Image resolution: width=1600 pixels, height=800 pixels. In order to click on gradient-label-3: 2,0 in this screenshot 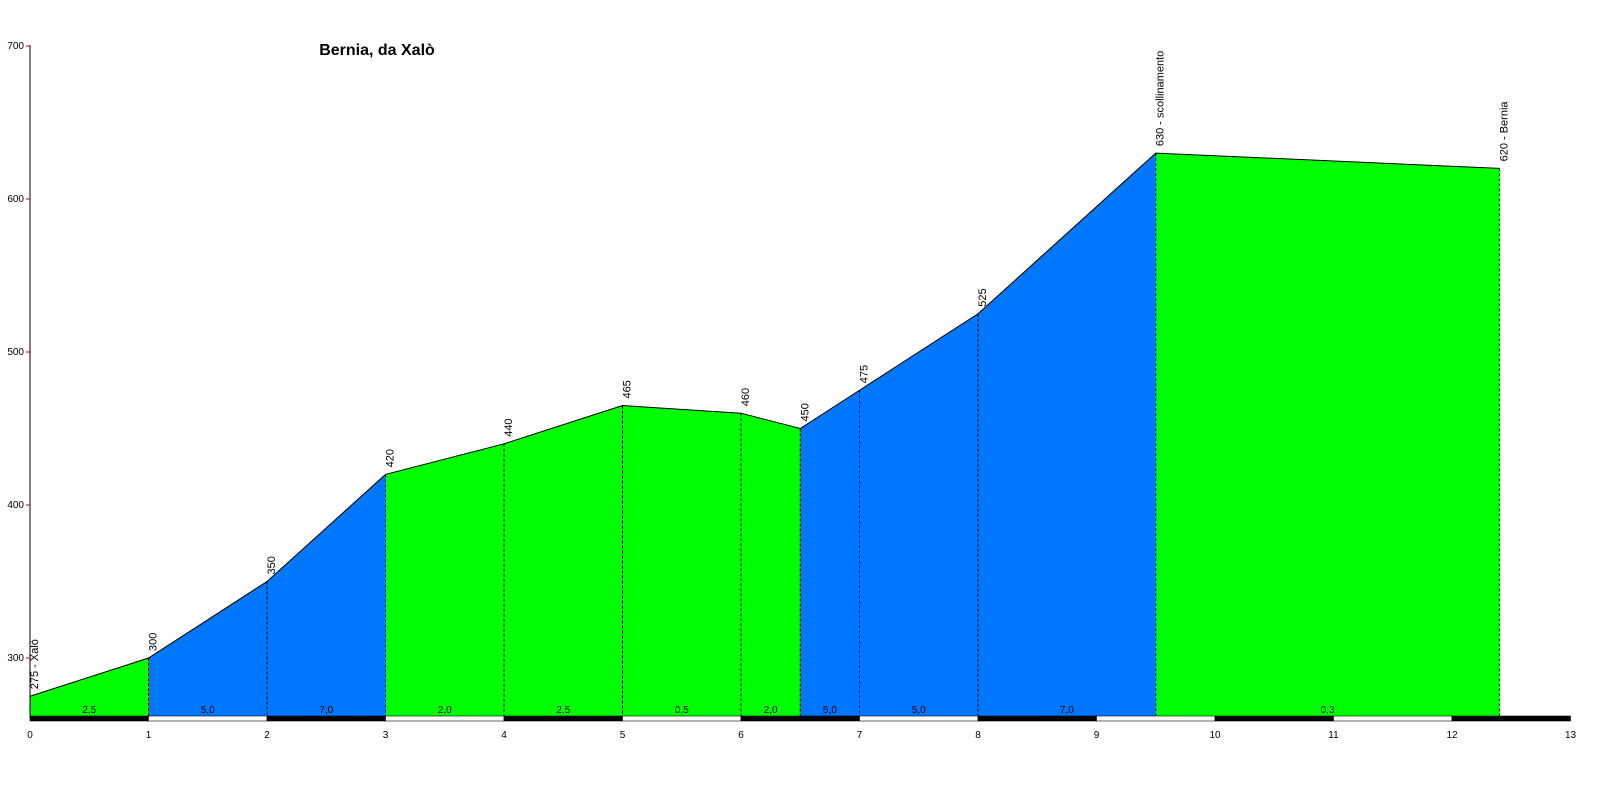, I will do `click(445, 710)`.